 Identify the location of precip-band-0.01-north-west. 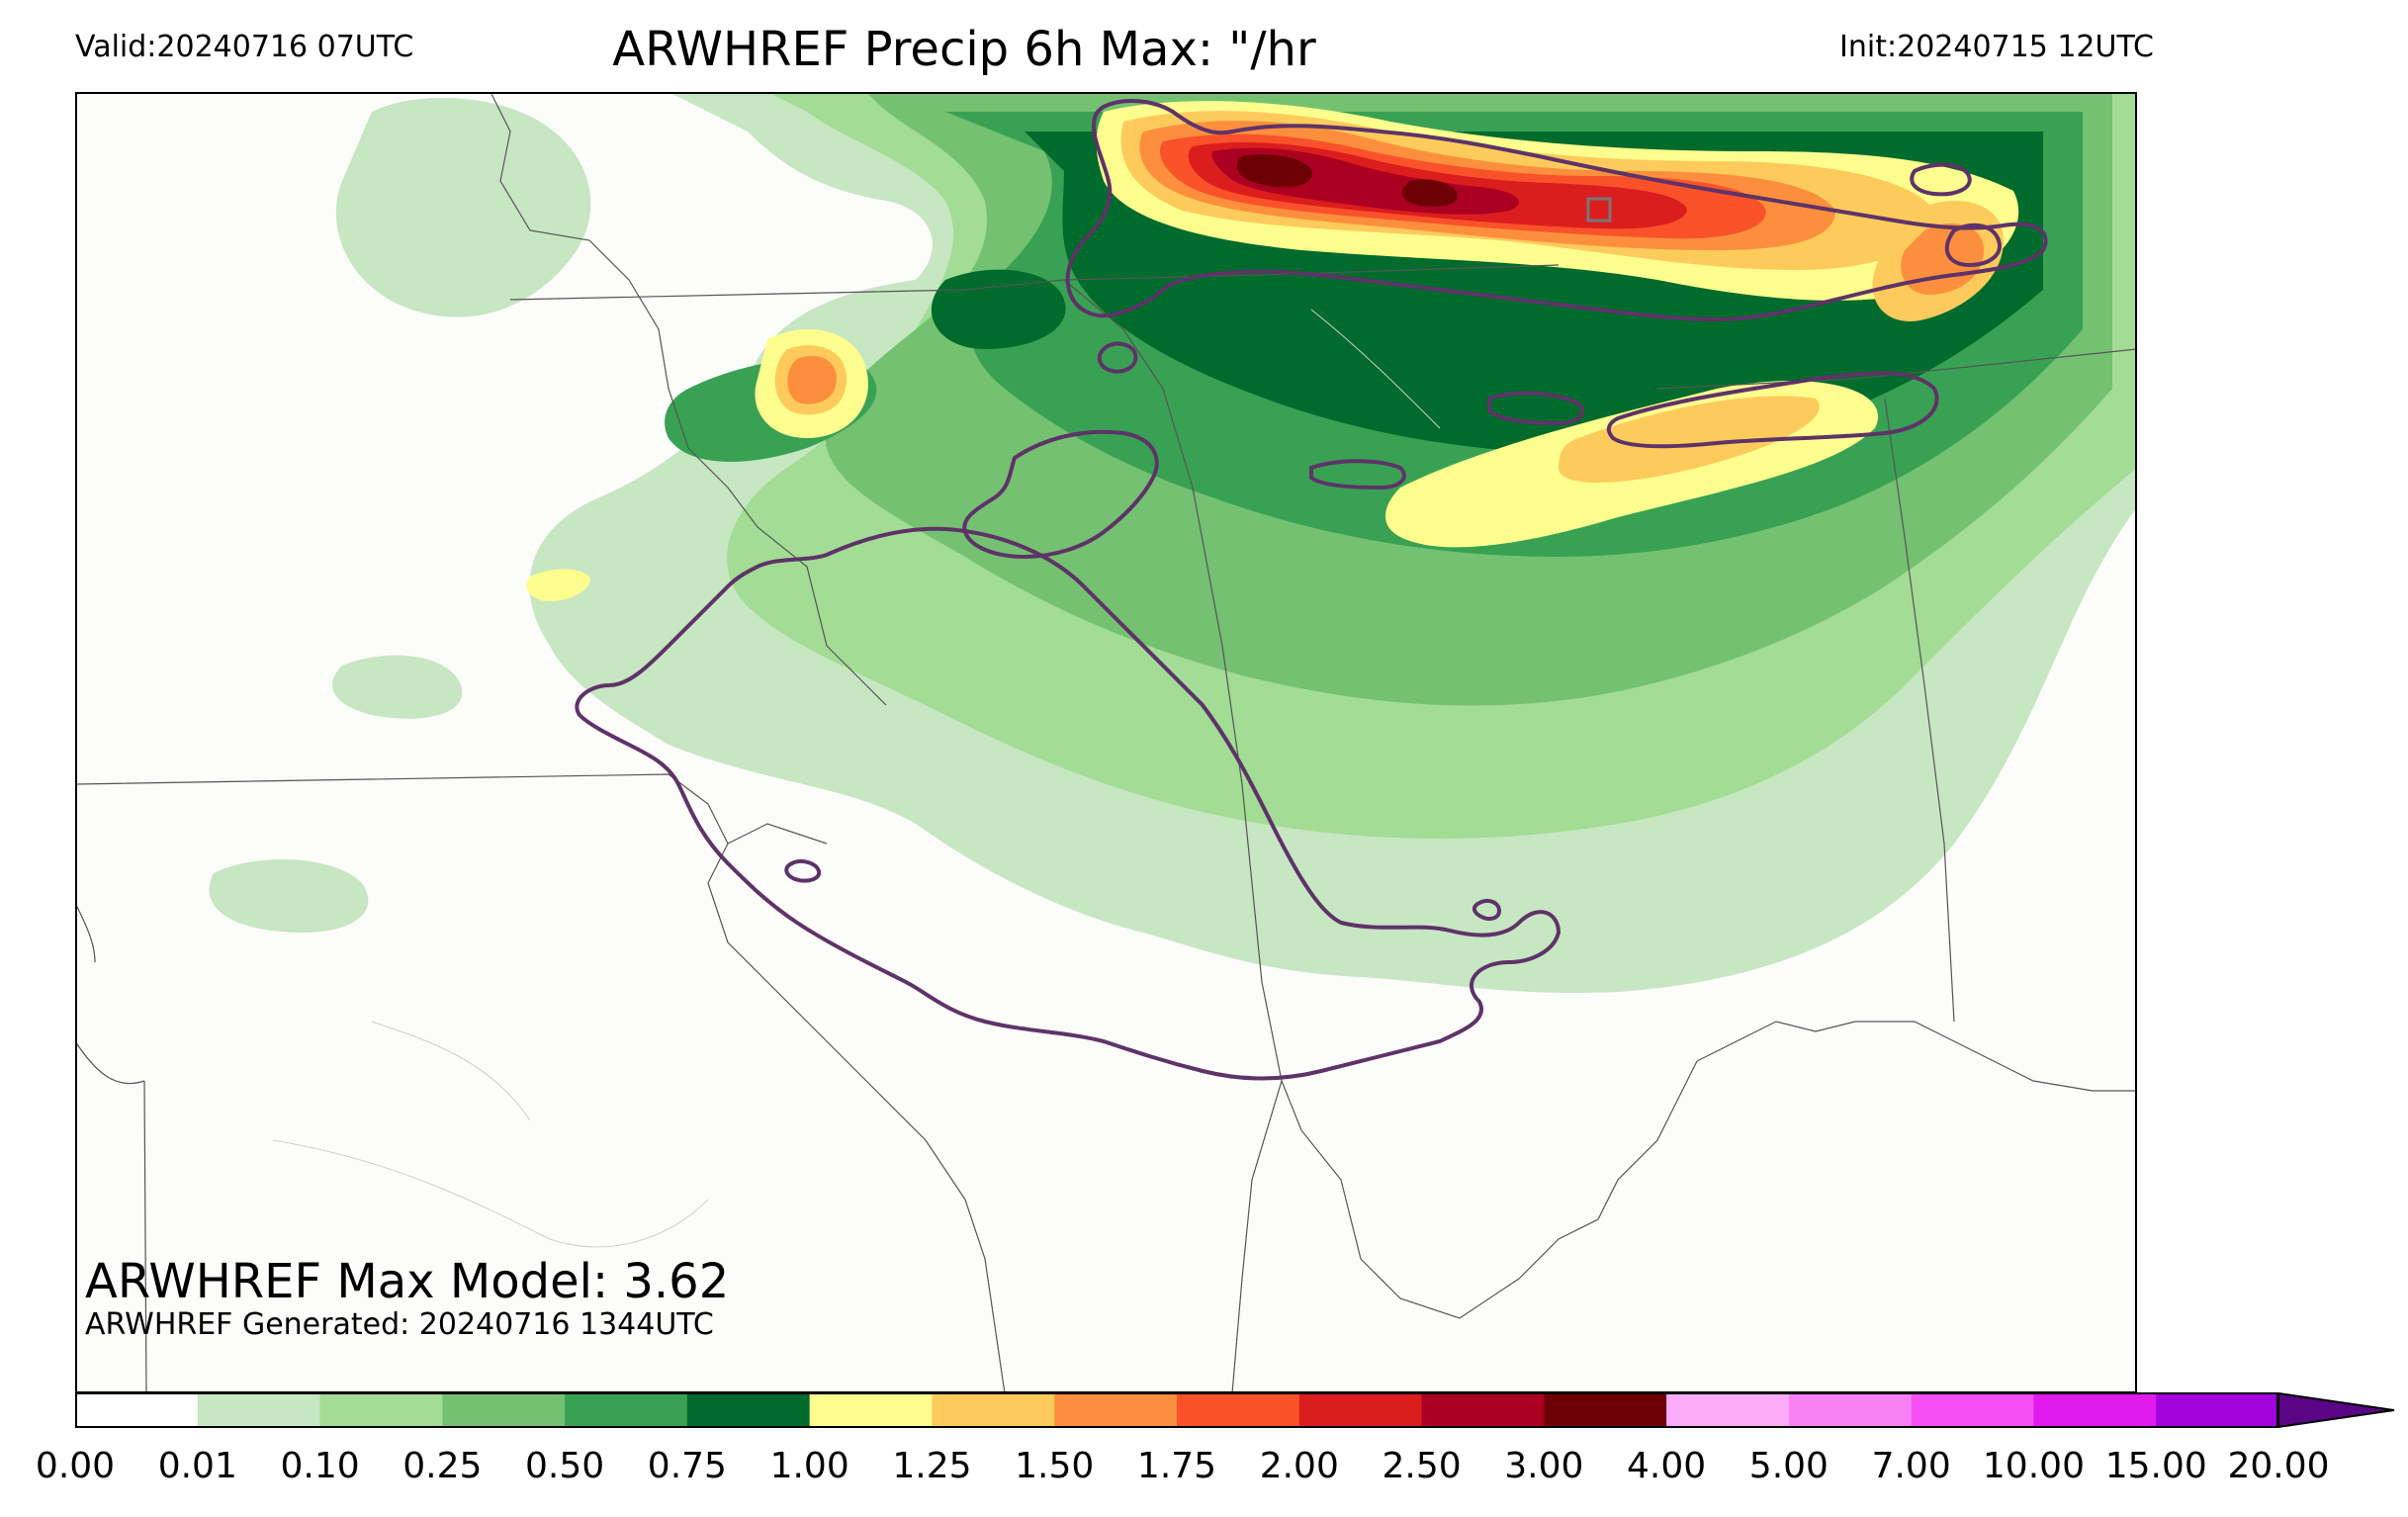
(463, 207).